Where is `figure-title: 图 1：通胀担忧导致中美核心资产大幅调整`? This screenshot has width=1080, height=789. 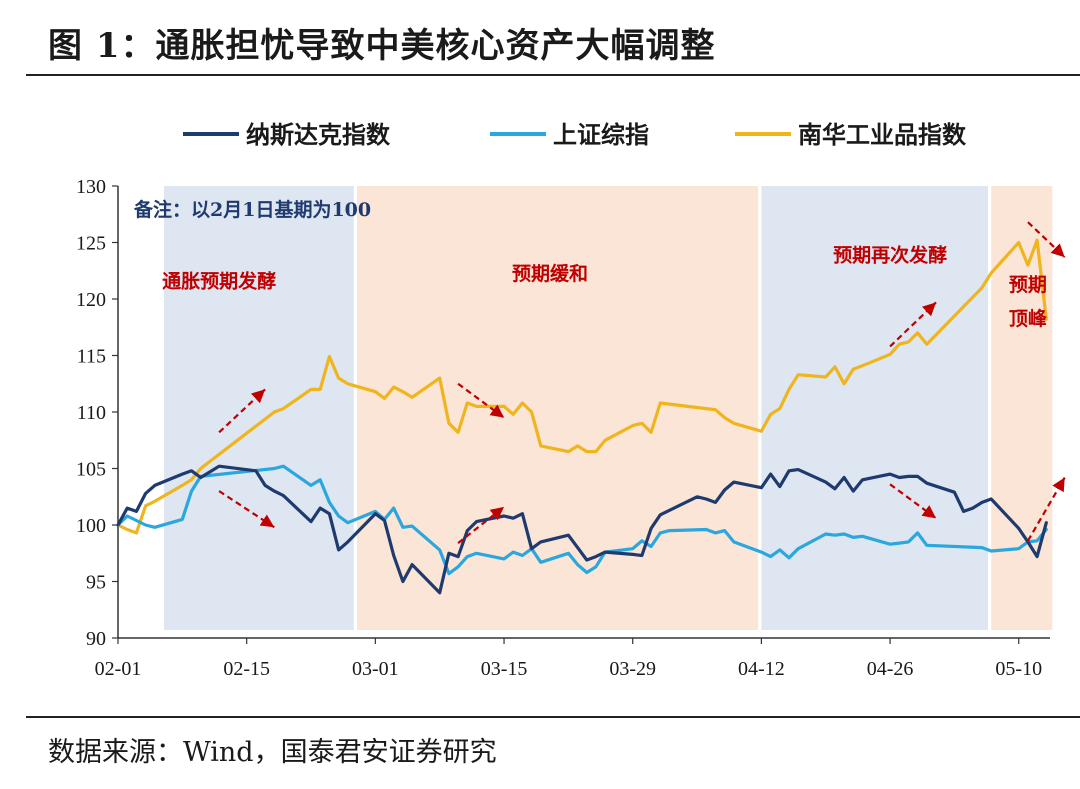 figure-title: 图 1：通胀担忧导致中美核心资产大幅调整 is located at coordinates (382, 46).